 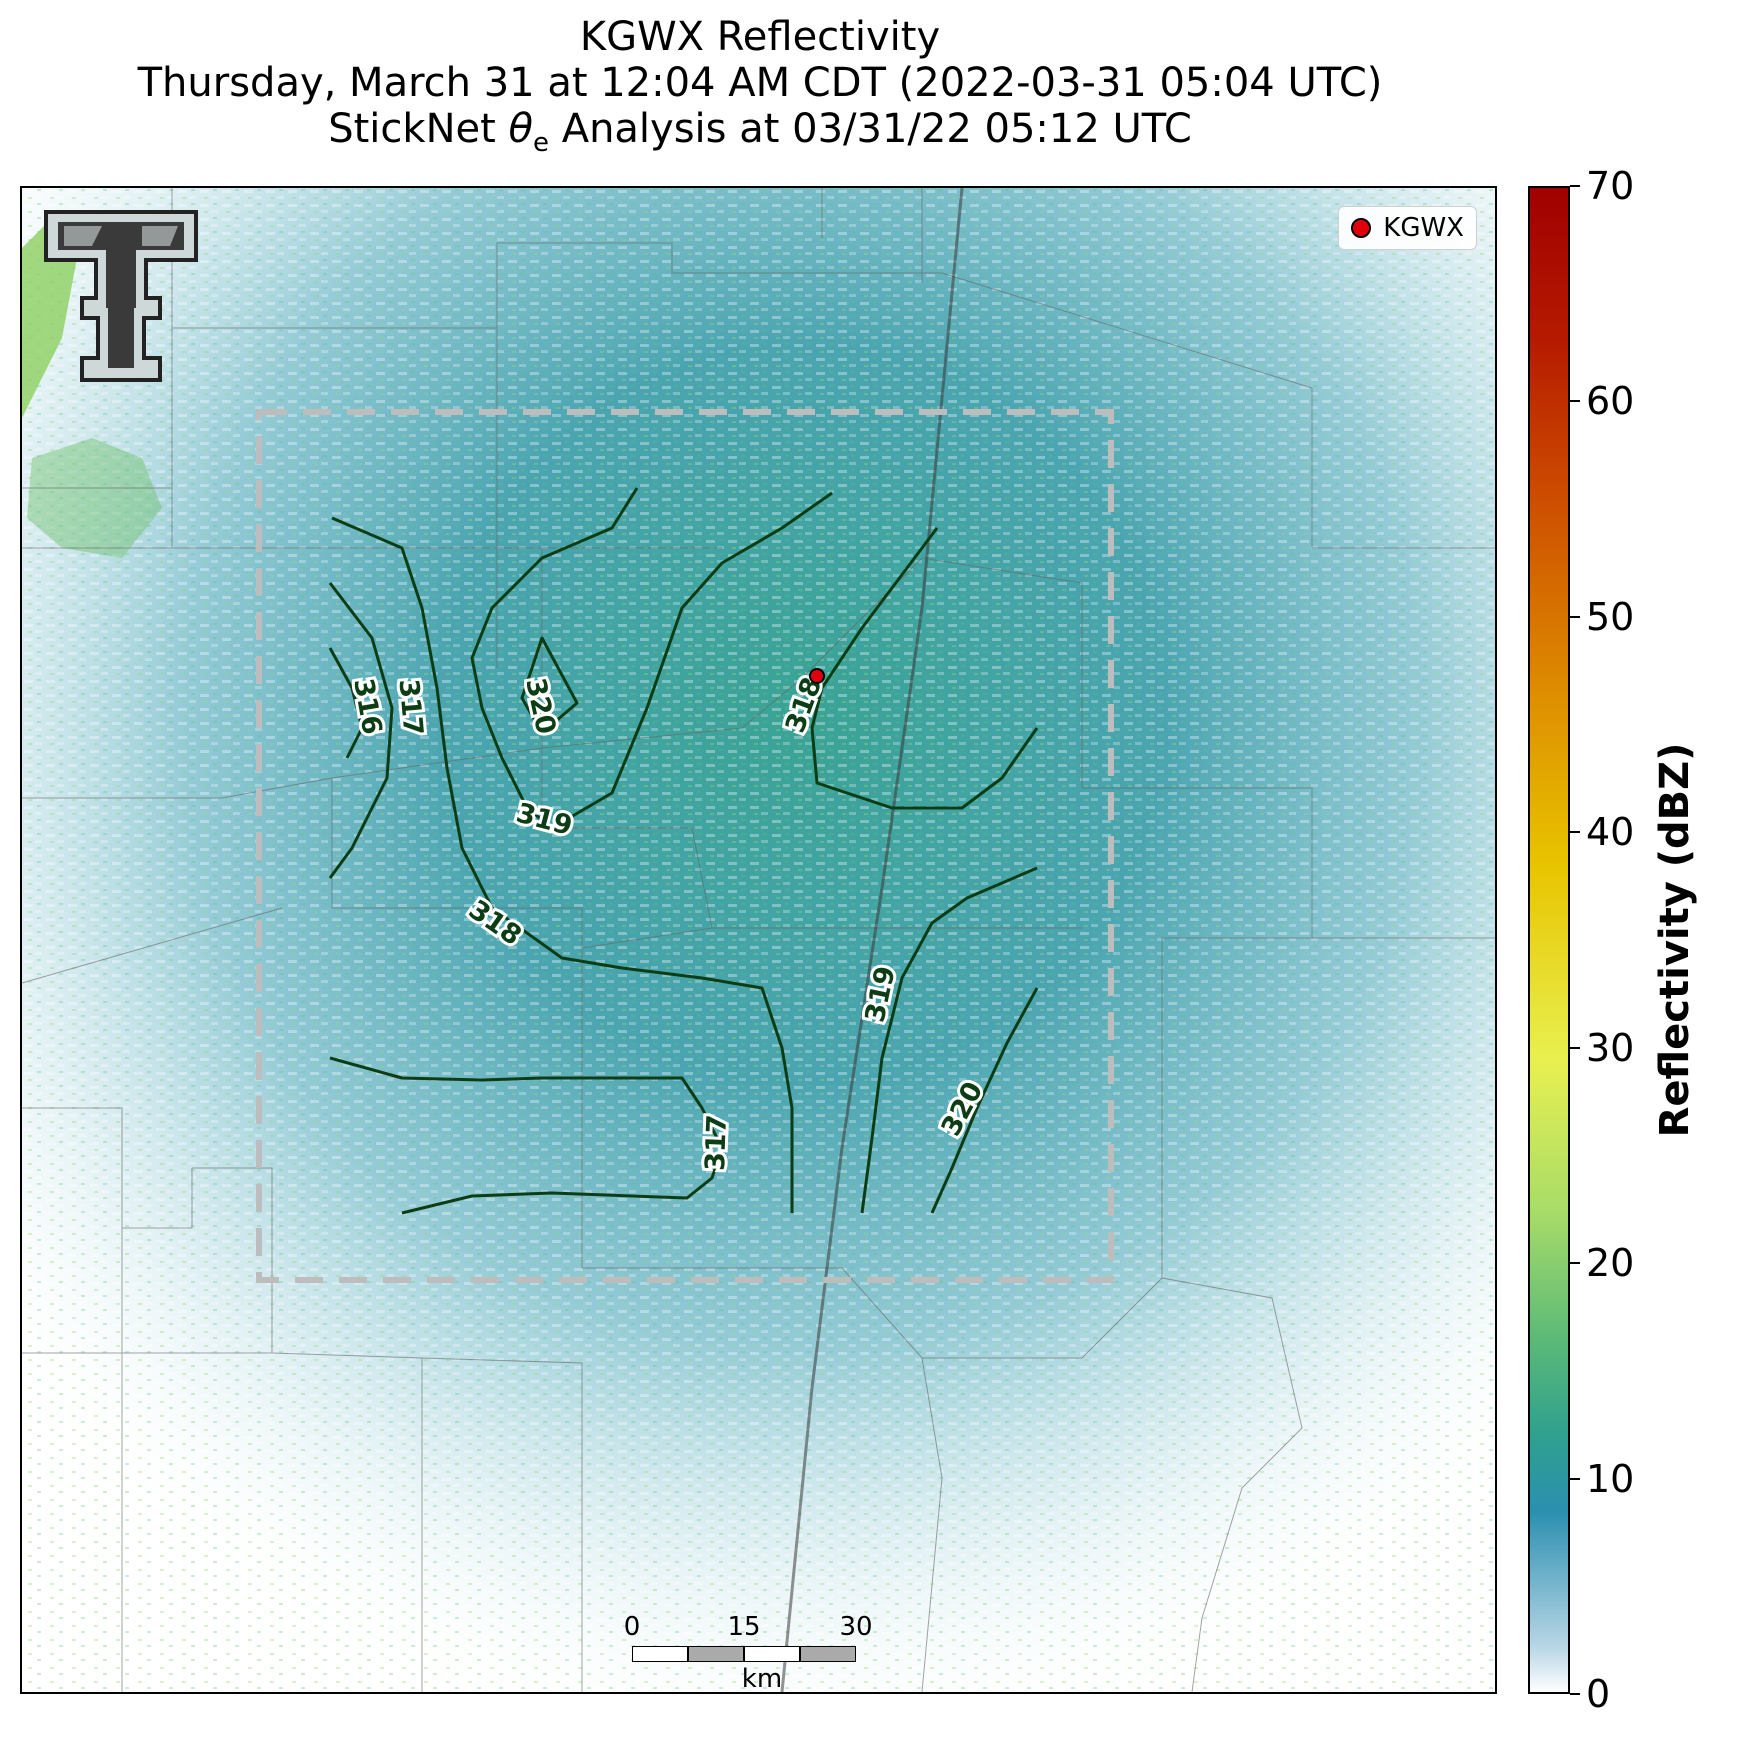 I want to click on colorbar-tick-label: 30, so click(x=1610, y=1047).